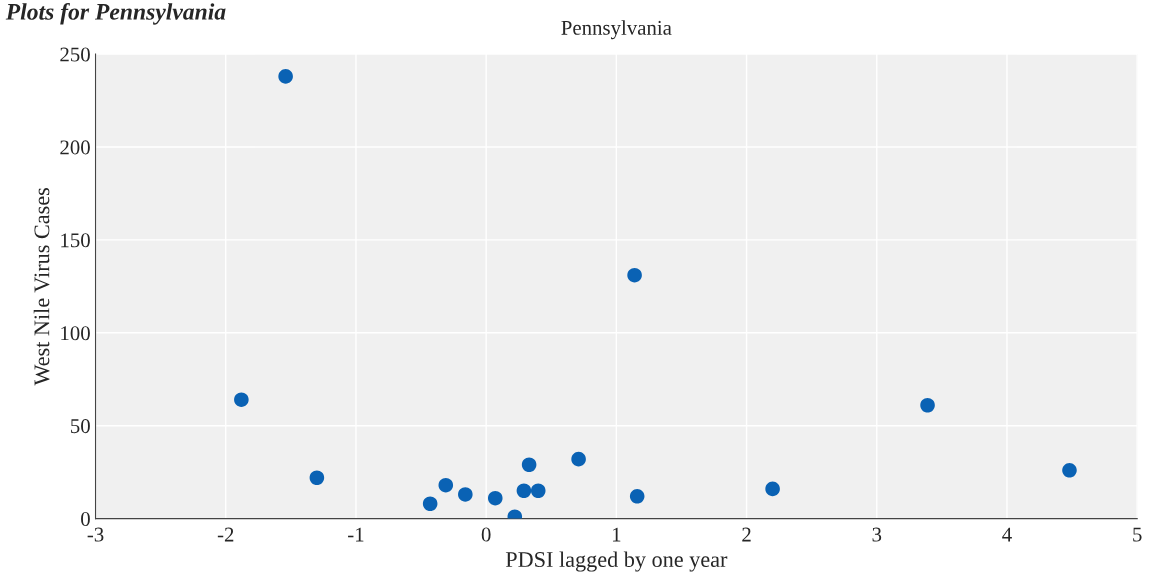  Describe the element at coordinates (1007, 534) in the screenshot. I see `x-tick-label: 4` at that location.